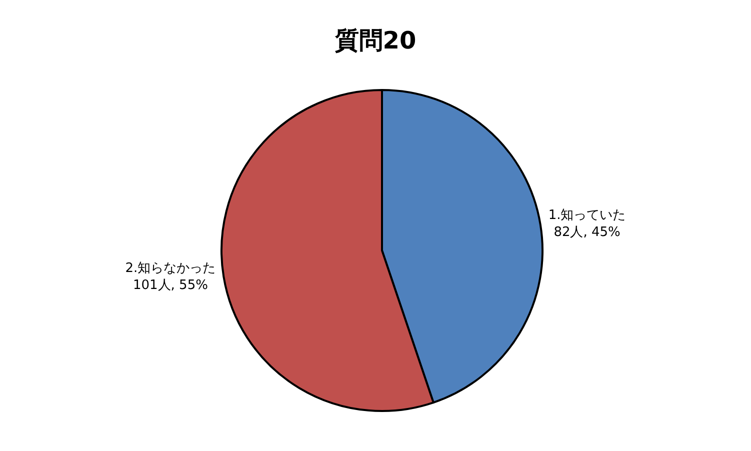 The width and height of the screenshot is (751, 451). What do you see at coordinates (587, 232) in the screenshot?
I see `data-label: 82人, 45%` at bounding box center [587, 232].